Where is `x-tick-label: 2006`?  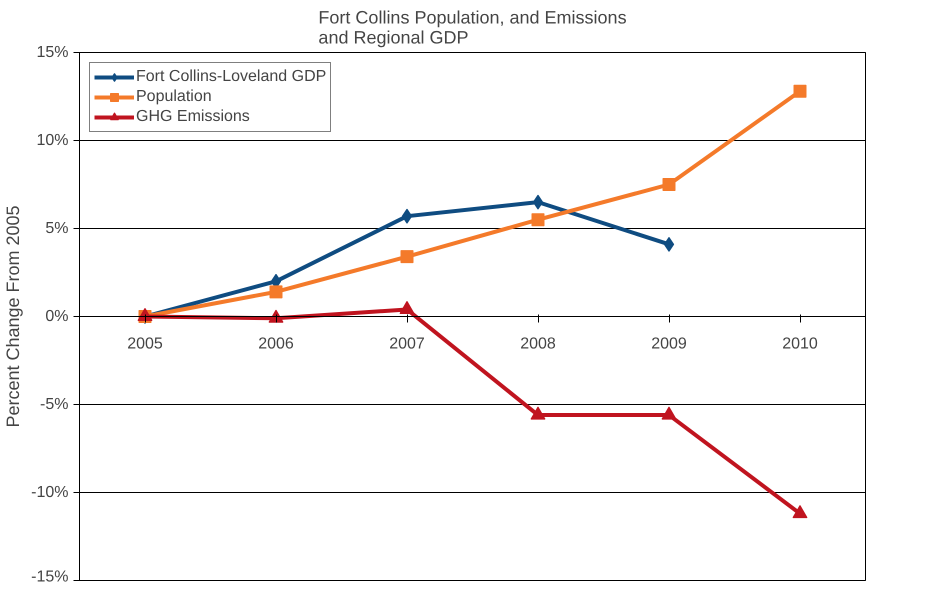 x-tick-label: 2006 is located at coordinates (276, 344).